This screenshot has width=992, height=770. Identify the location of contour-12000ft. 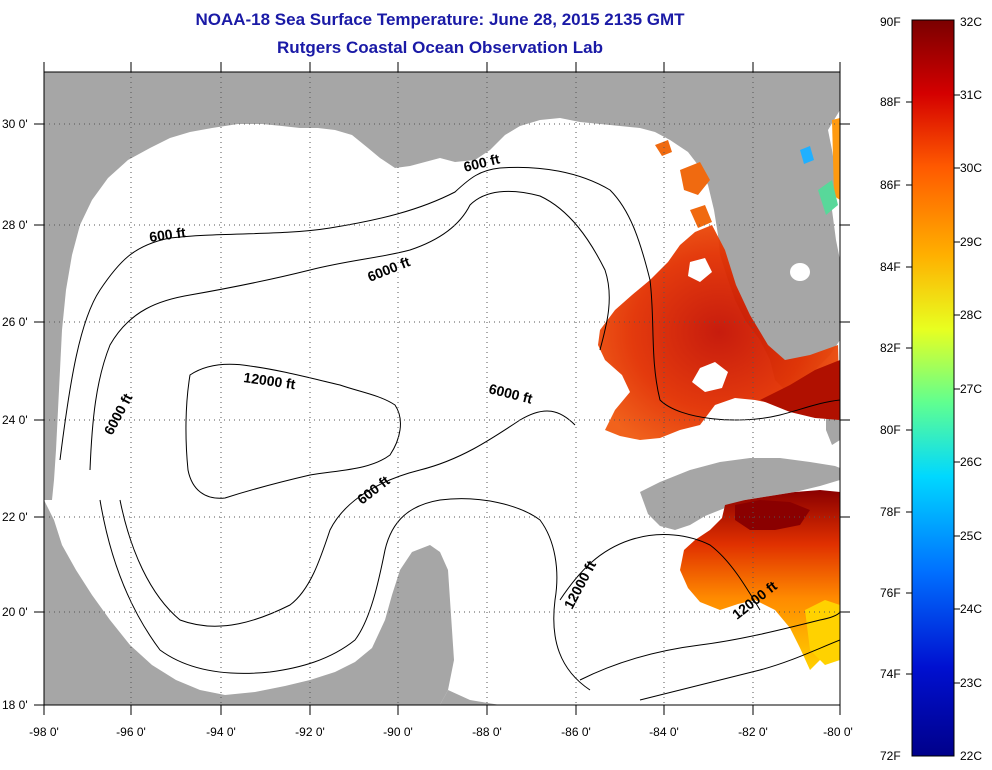
(293, 431).